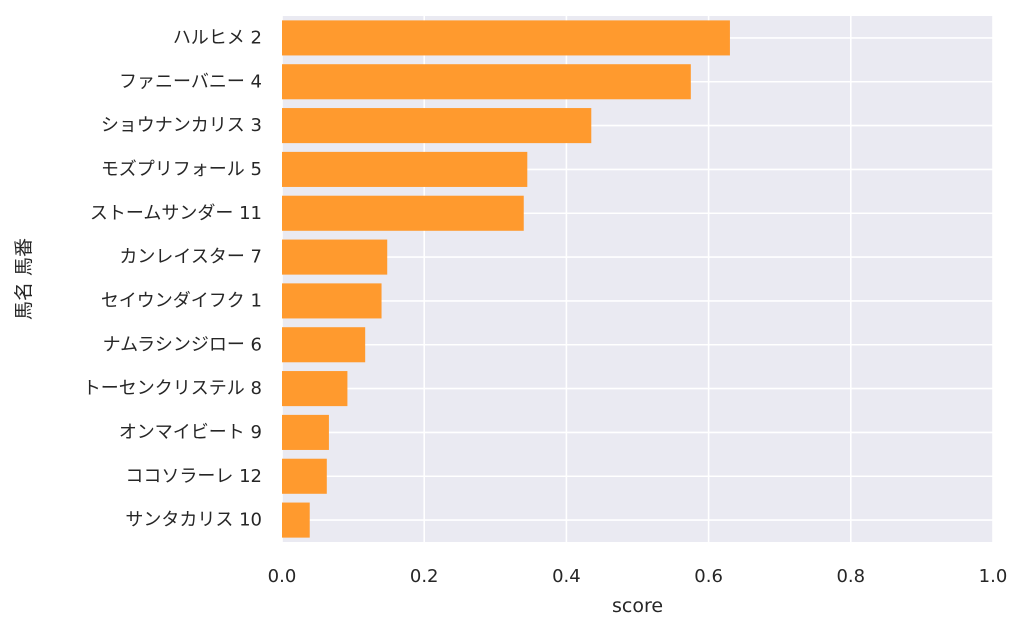 This screenshot has height=629, width=1024. What do you see at coordinates (637, 606) in the screenshot?
I see `x-axis-label: score` at bounding box center [637, 606].